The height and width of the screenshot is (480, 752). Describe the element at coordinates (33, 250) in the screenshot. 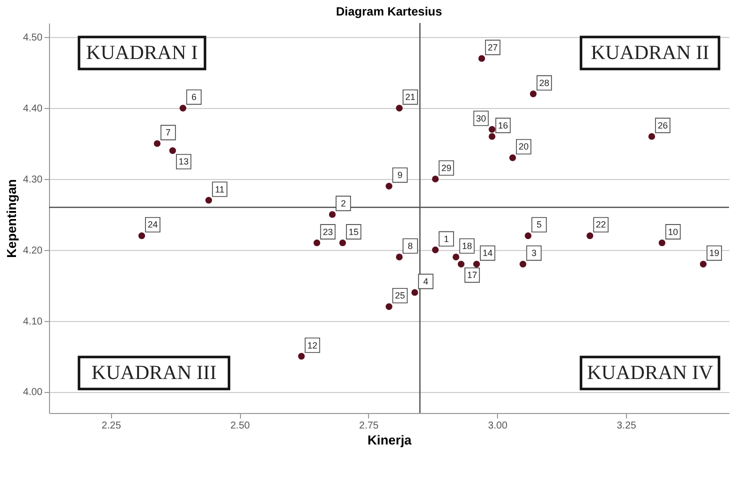

I see `y-tick-label: 4.20` at that location.